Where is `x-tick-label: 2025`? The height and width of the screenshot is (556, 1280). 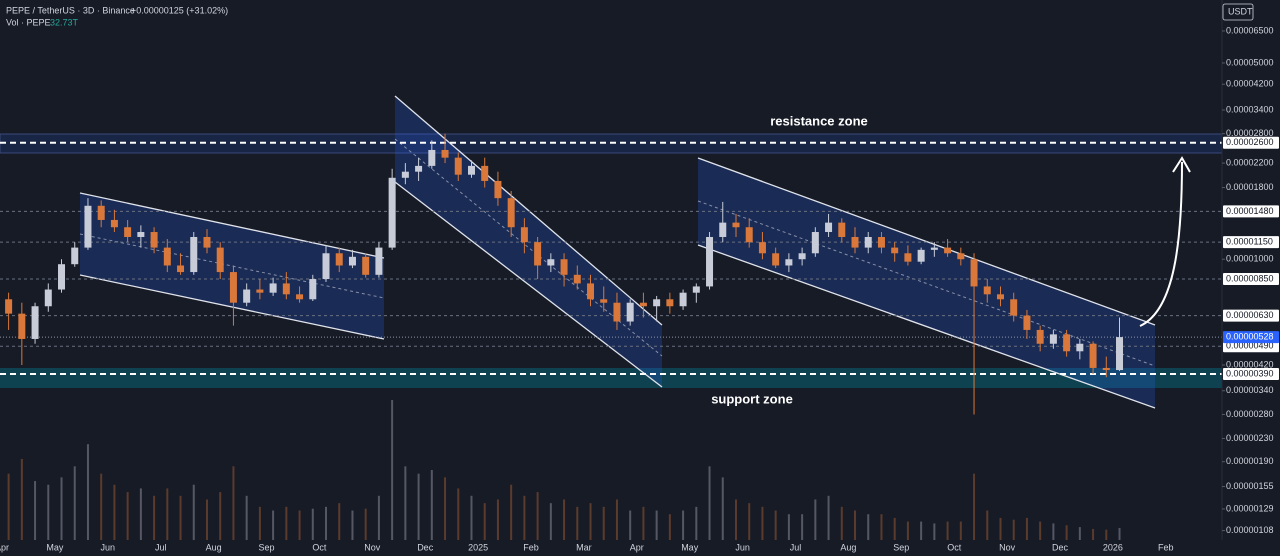 x-tick-label: 2025 is located at coordinates (478, 547).